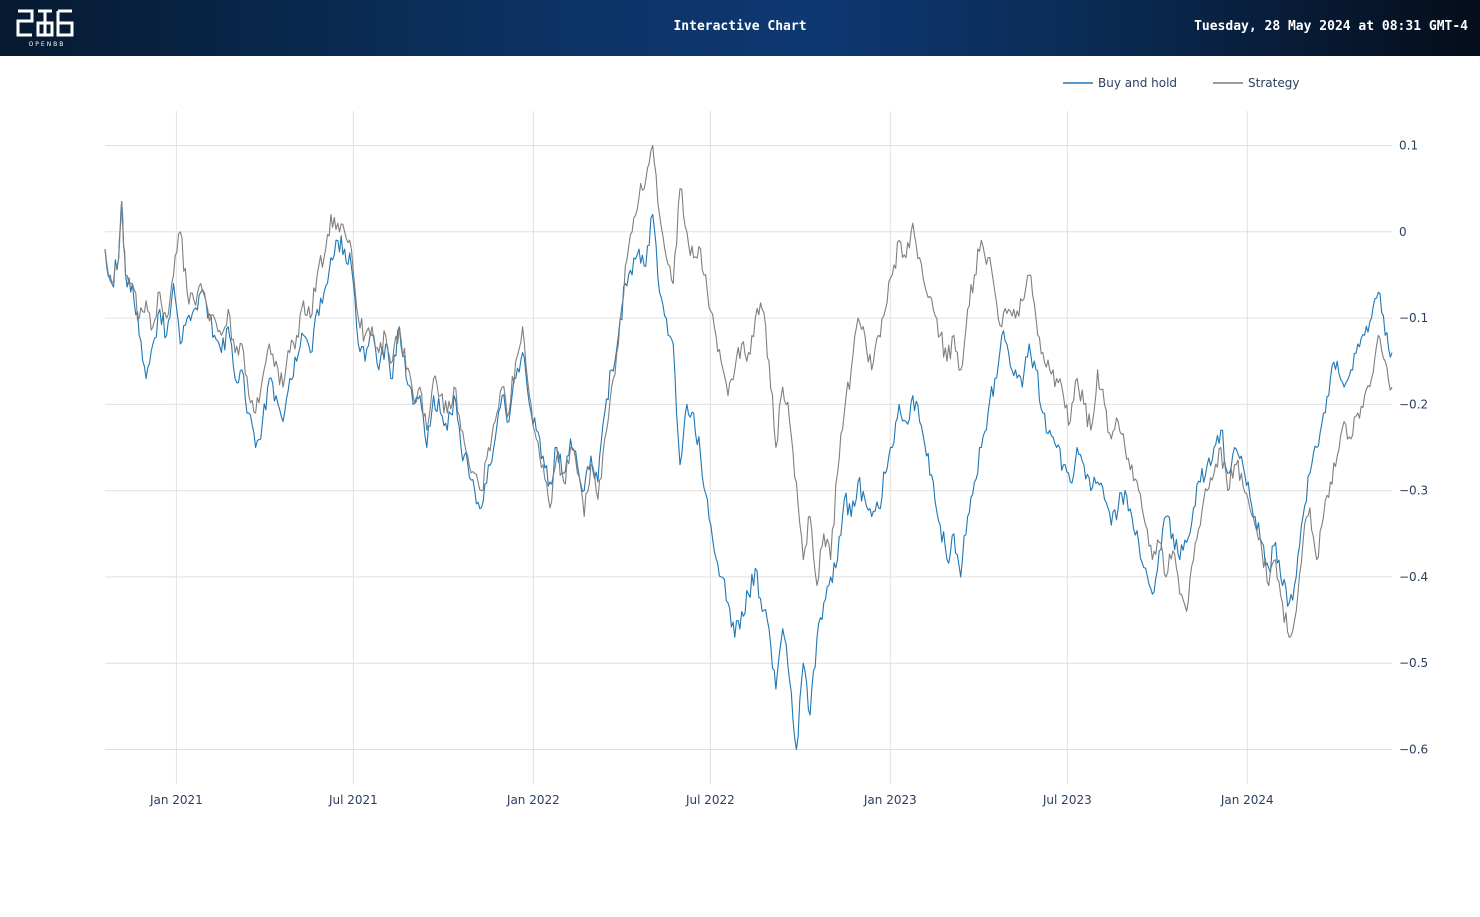  I want to click on openbb-logo: OPENBB, so click(45, 28).